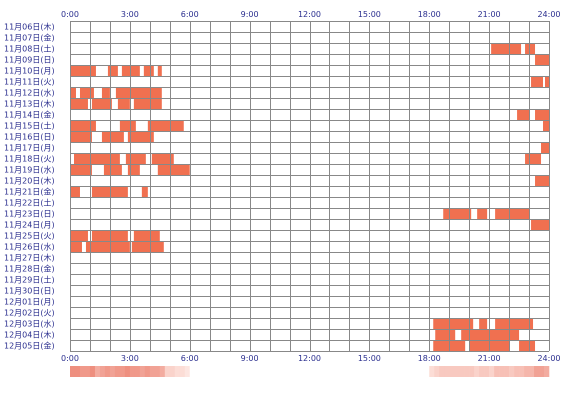 The image size is (570, 400). What do you see at coordinates (130, 14) in the screenshot?
I see `hour-label-top: 3:00` at bounding box center [130, 14].